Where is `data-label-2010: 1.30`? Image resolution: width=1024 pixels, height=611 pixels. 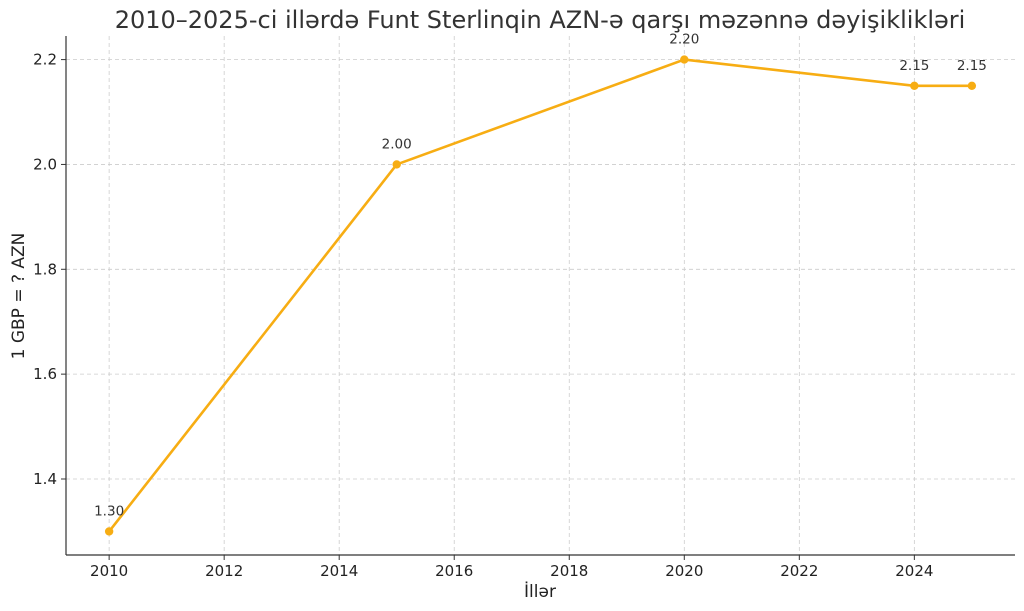
data-label-2010: 1.30 is located at coordinates (109, 511).